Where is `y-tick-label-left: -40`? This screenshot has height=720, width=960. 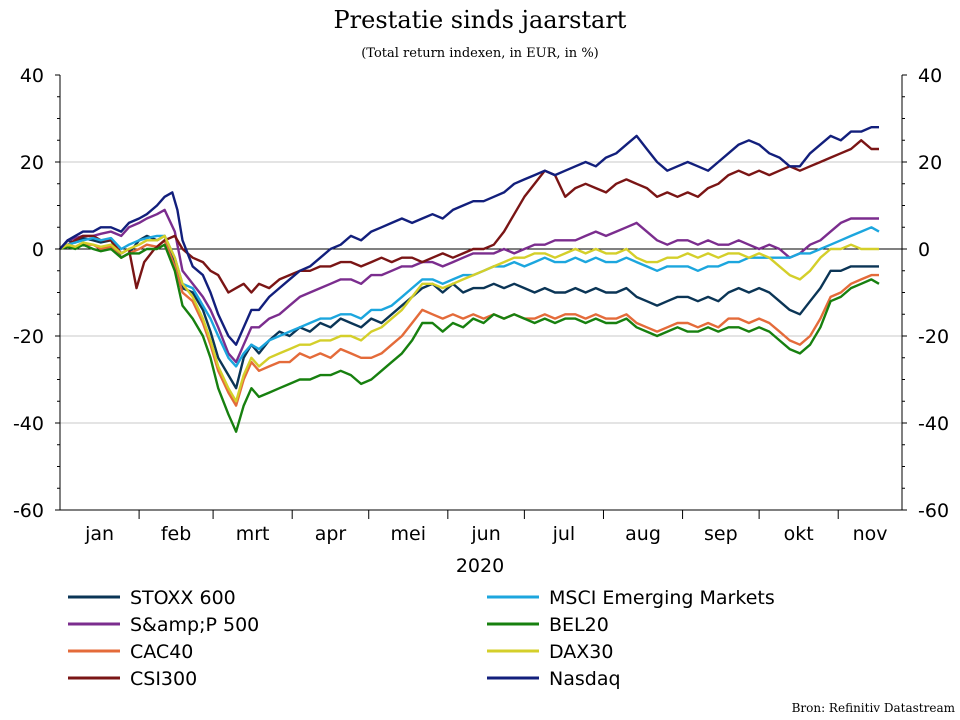
y-tick-label-left: -40 is located at coordinates (28, 424).